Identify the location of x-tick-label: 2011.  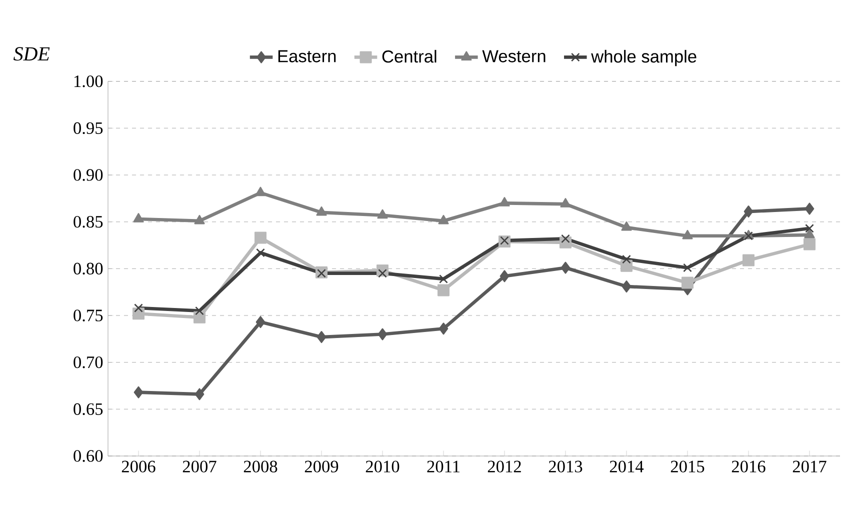
(443, 466).